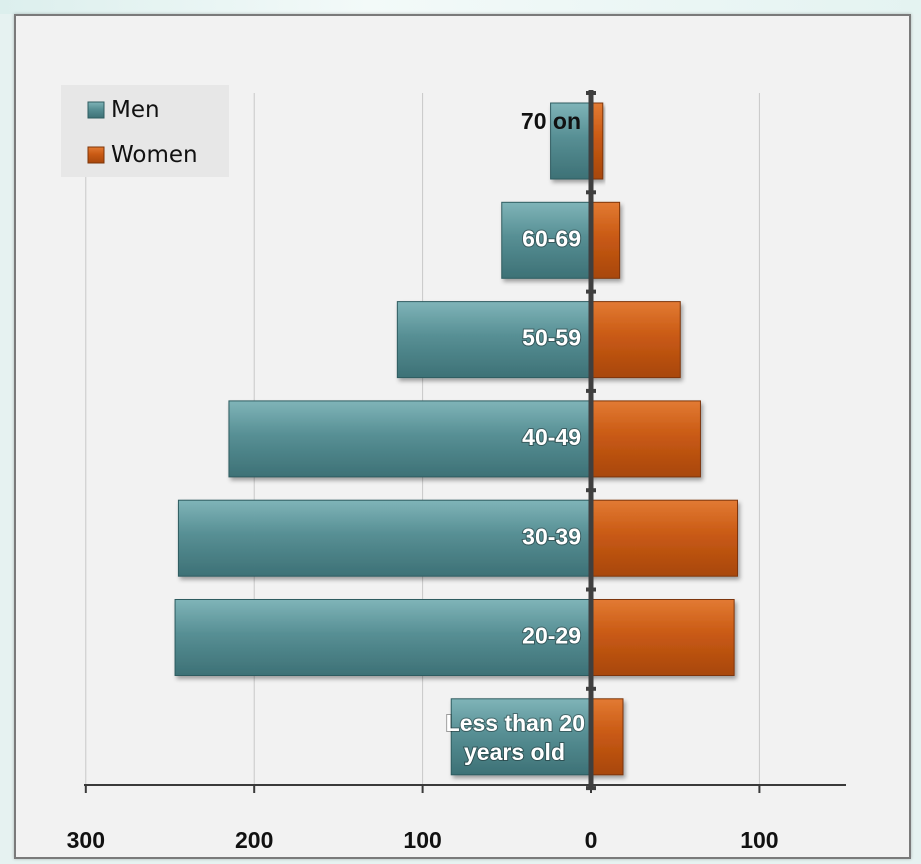 The height and width of the screenshot is (864, 921). Describe the element at coordinates (591, 840) in the screenshot. I see `x-tick-label: 0` at that location.